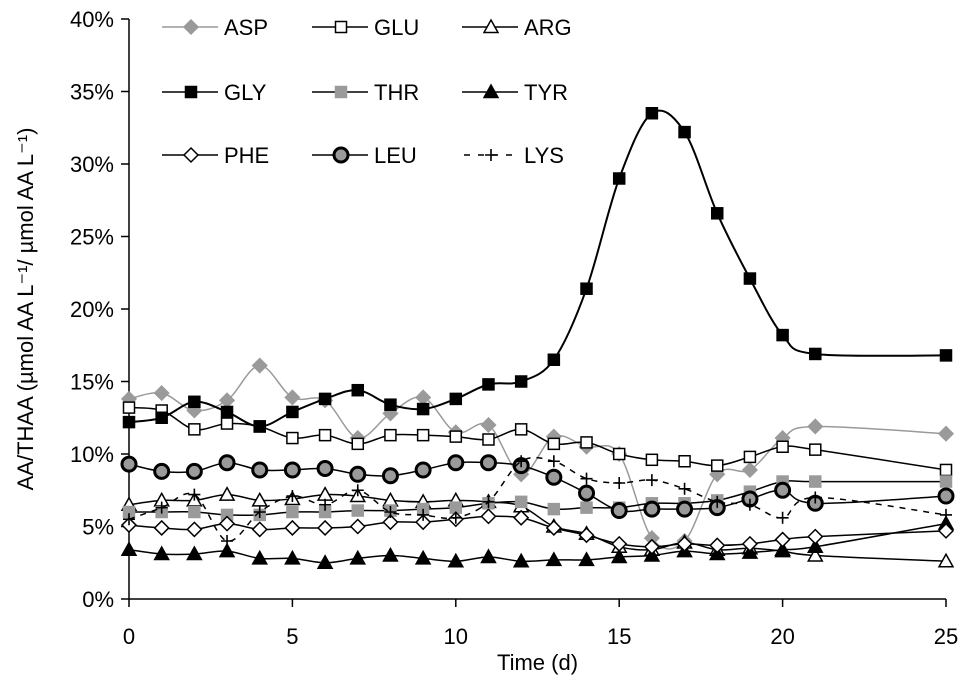 This screenshot has height=682, width=963. Describe the element at coordinates (537, 662) in the screenshot. I see `x-axis-title: Time (d)` at that location.